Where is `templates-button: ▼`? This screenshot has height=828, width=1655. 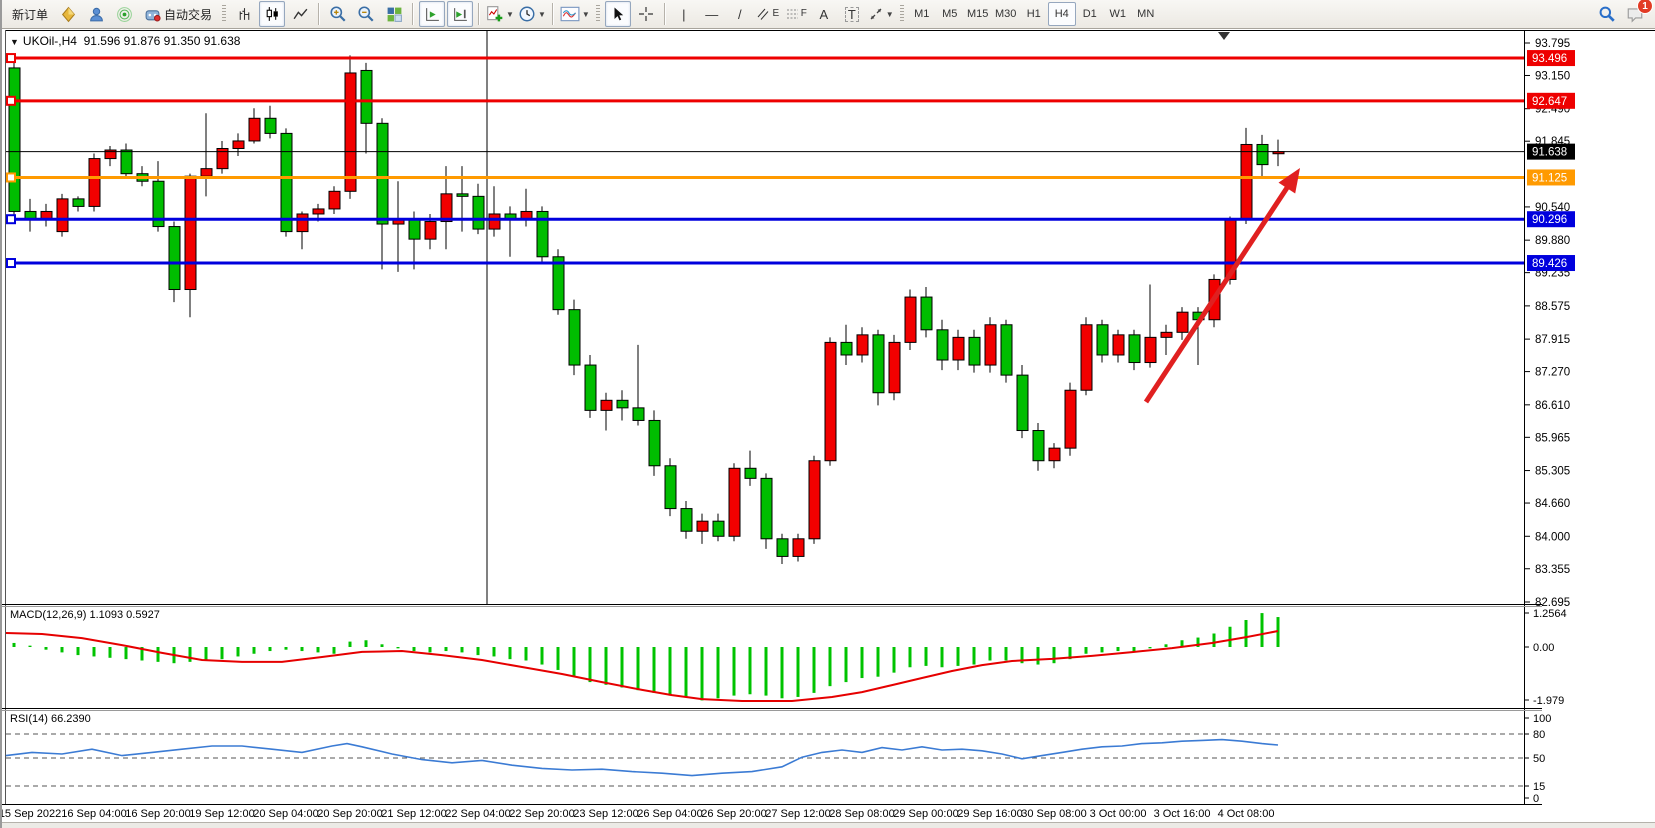 templates-button: ▼ is located at coordinates (575, 14).